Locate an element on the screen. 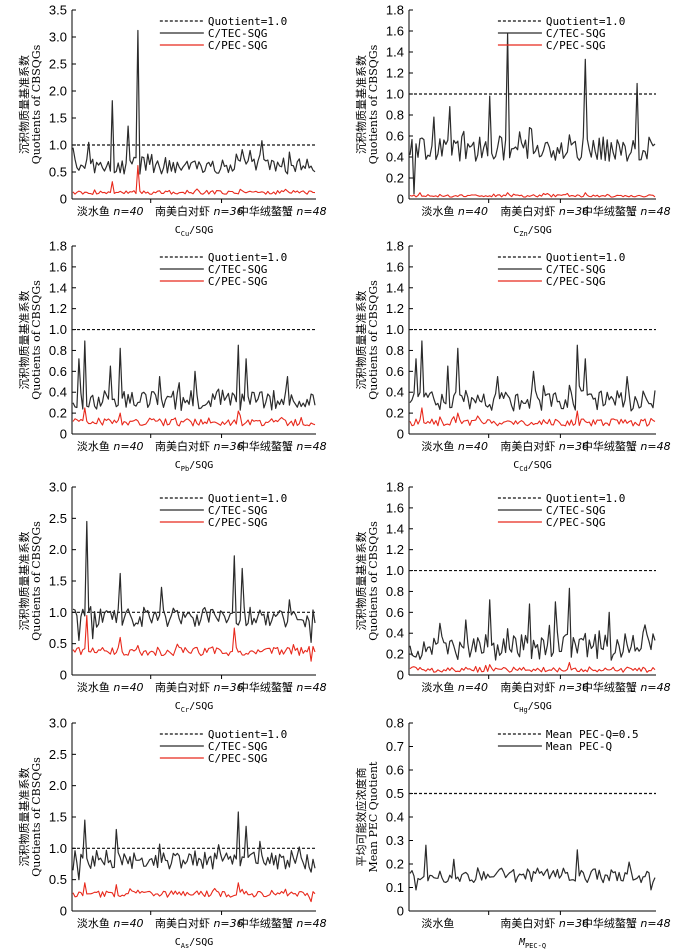 The height and width of the screenshot is (949, 700). x-label-sub: Pb is located at coordinates (185, 469).